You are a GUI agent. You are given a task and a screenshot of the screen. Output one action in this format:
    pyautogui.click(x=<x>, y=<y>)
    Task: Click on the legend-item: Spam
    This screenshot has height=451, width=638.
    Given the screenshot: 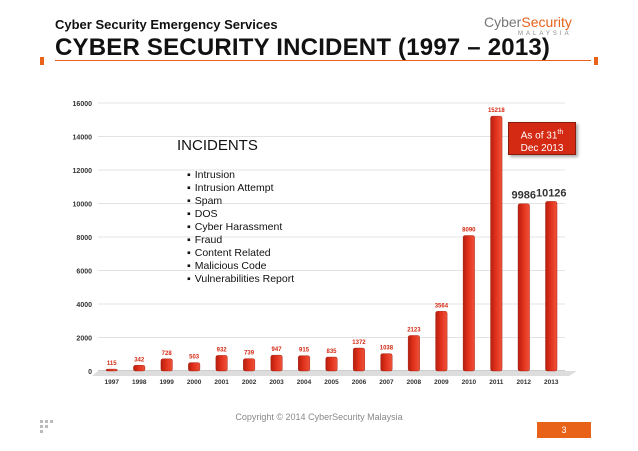 What is the action you would take?
    pyautogui.click(x=240, y=201)
    